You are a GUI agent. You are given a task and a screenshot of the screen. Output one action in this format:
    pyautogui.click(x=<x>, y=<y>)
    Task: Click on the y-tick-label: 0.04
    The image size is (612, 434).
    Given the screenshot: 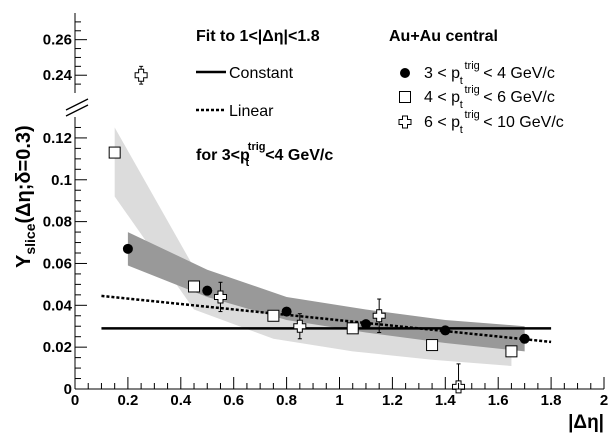 What is the action you would take?
    pyautogui.click(x=58, y=305)
    